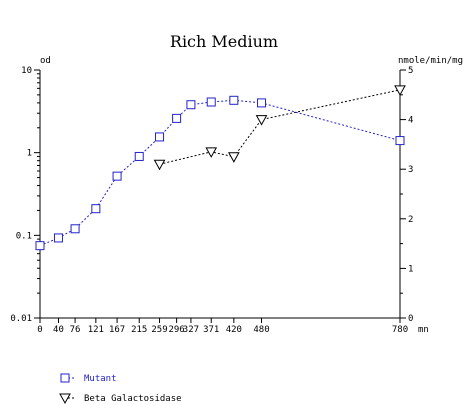 The height and width of the screenshot is (405, 472). What do you see at coordinates (21, 319) in the screenshot?
I see `y-left-tick-label: 0.01` at bounding box center [21, 319].